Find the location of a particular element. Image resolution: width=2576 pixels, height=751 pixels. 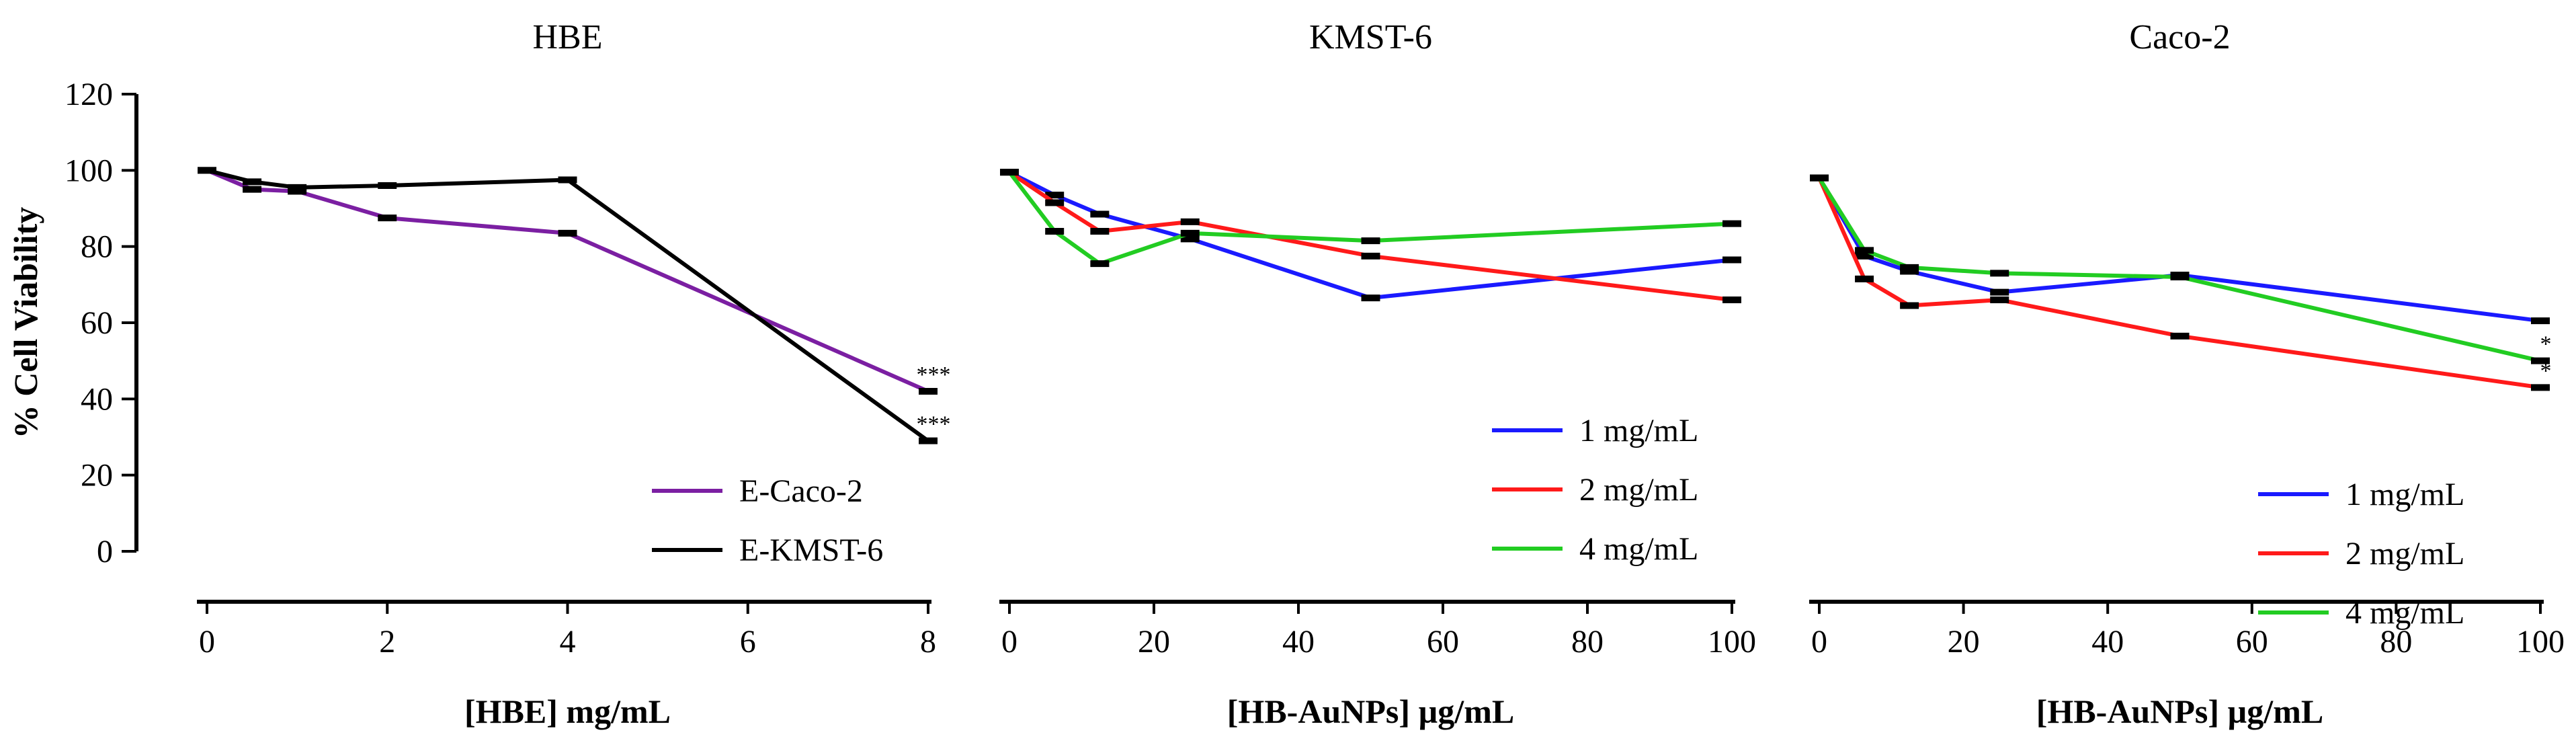

x-tick-label: 4 is located at coordinates (568, 642).